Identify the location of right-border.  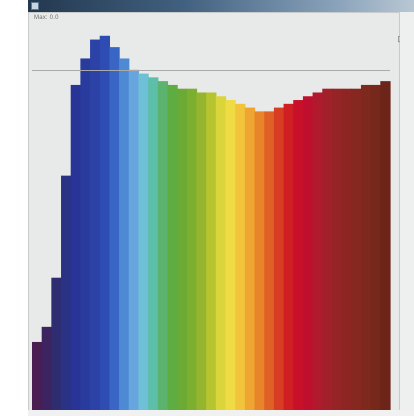
(407, 214).